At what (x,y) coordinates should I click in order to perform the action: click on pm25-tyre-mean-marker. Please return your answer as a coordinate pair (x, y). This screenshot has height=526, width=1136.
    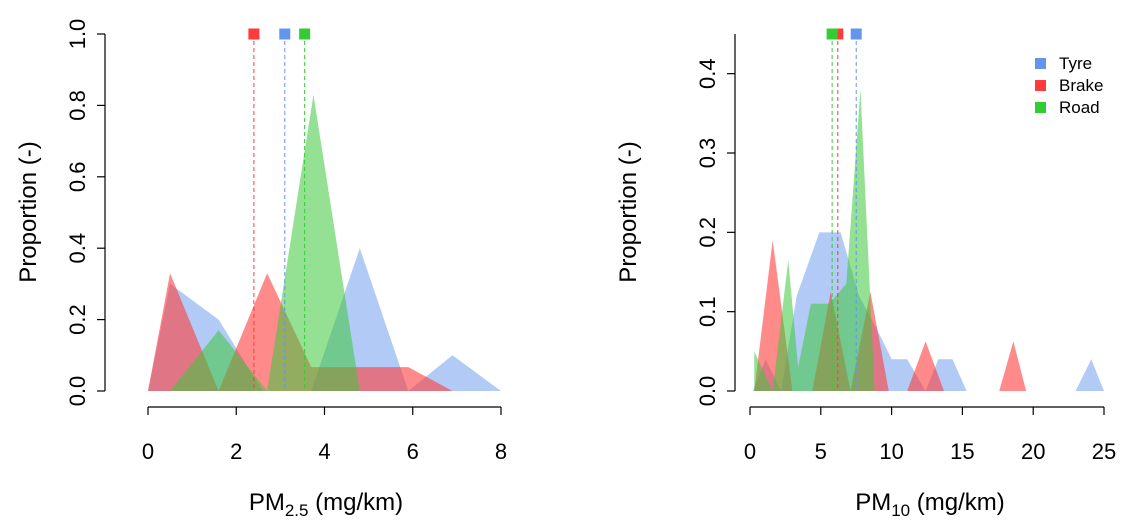
    Looking at the image, I should click on (285, 34).